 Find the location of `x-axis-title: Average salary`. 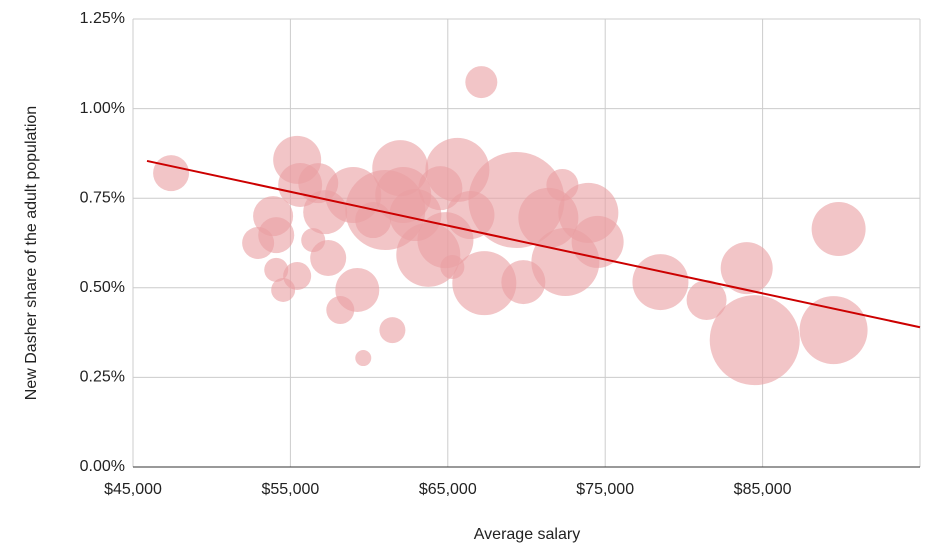

x-axis-title: Average salary is located at coordinates (527, 534).